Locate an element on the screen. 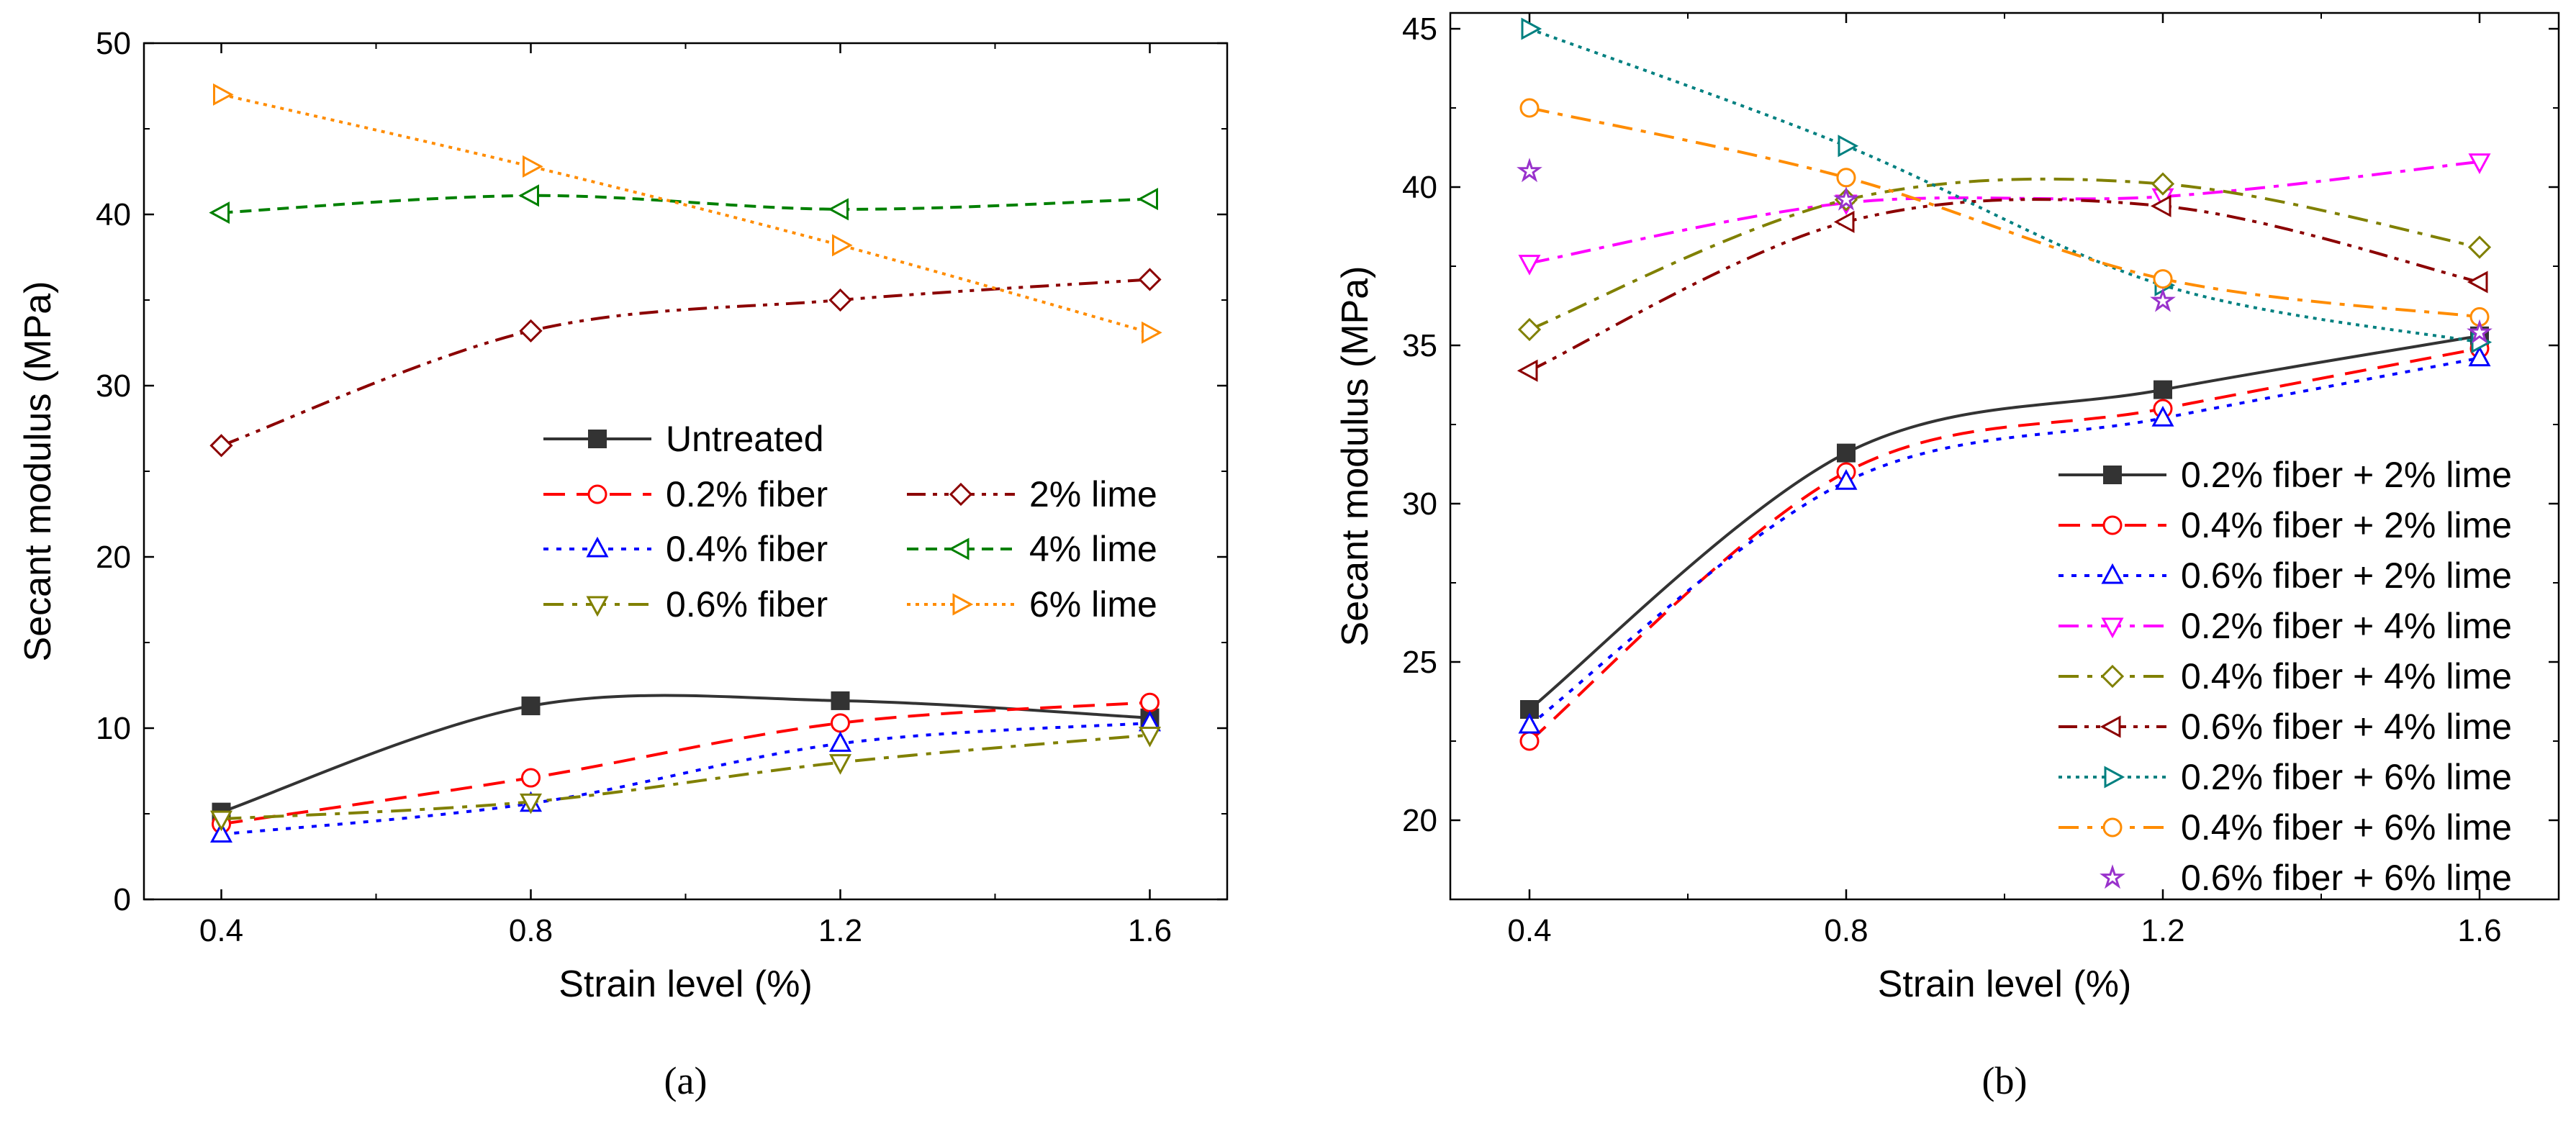 This screenshot has height=1121, width=2576. y-axis-label: Secant modulus (MPa) is located at coordinates (1355, 457).